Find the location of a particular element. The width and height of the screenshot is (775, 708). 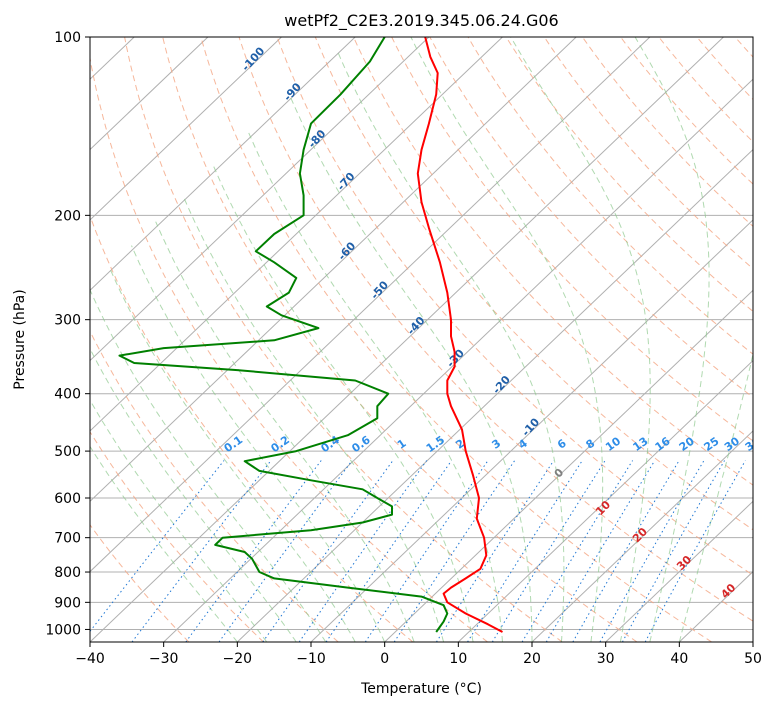

isotherm-label: -90 is located at coordinates (292, 92).